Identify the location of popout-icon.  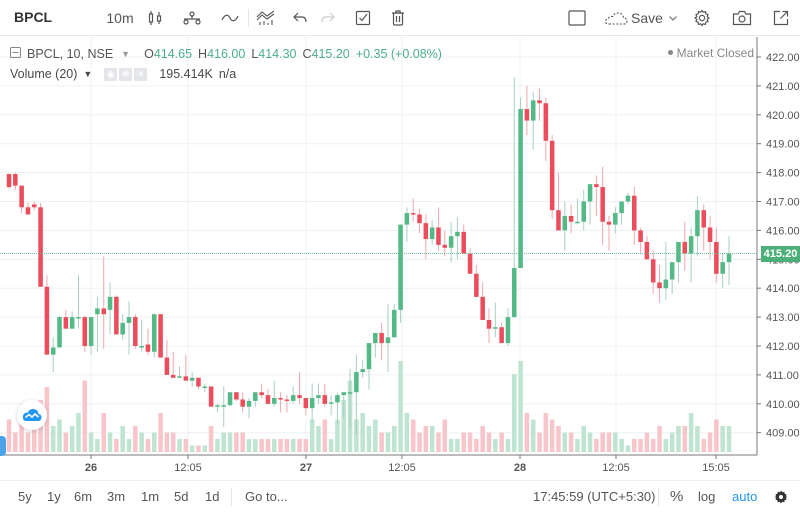
(781, 18).